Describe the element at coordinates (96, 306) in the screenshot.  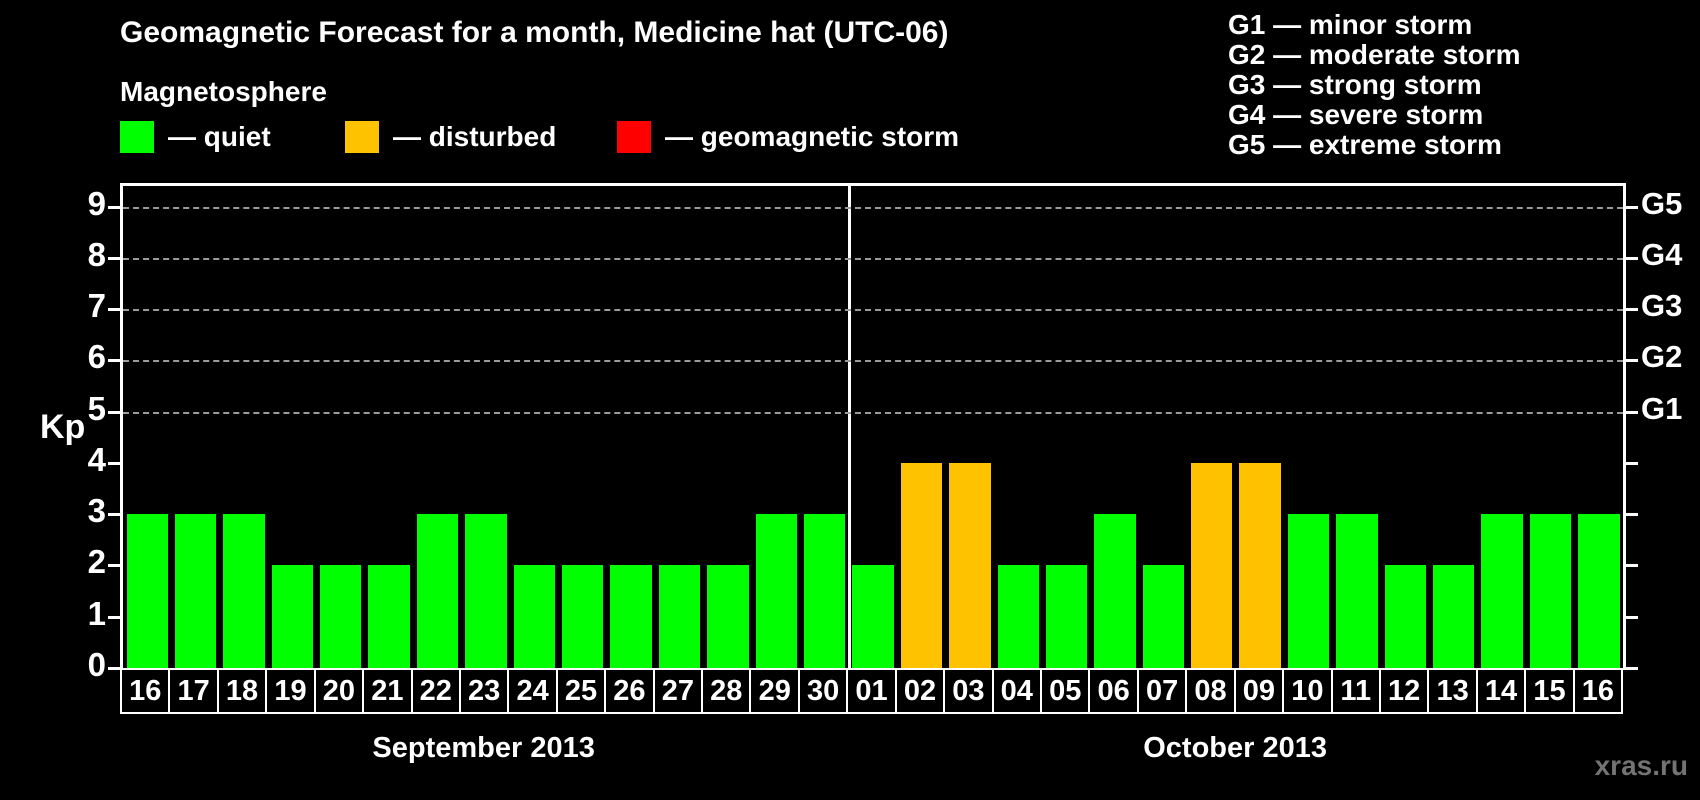
I see `y-tick-label-7: 7` at that location.